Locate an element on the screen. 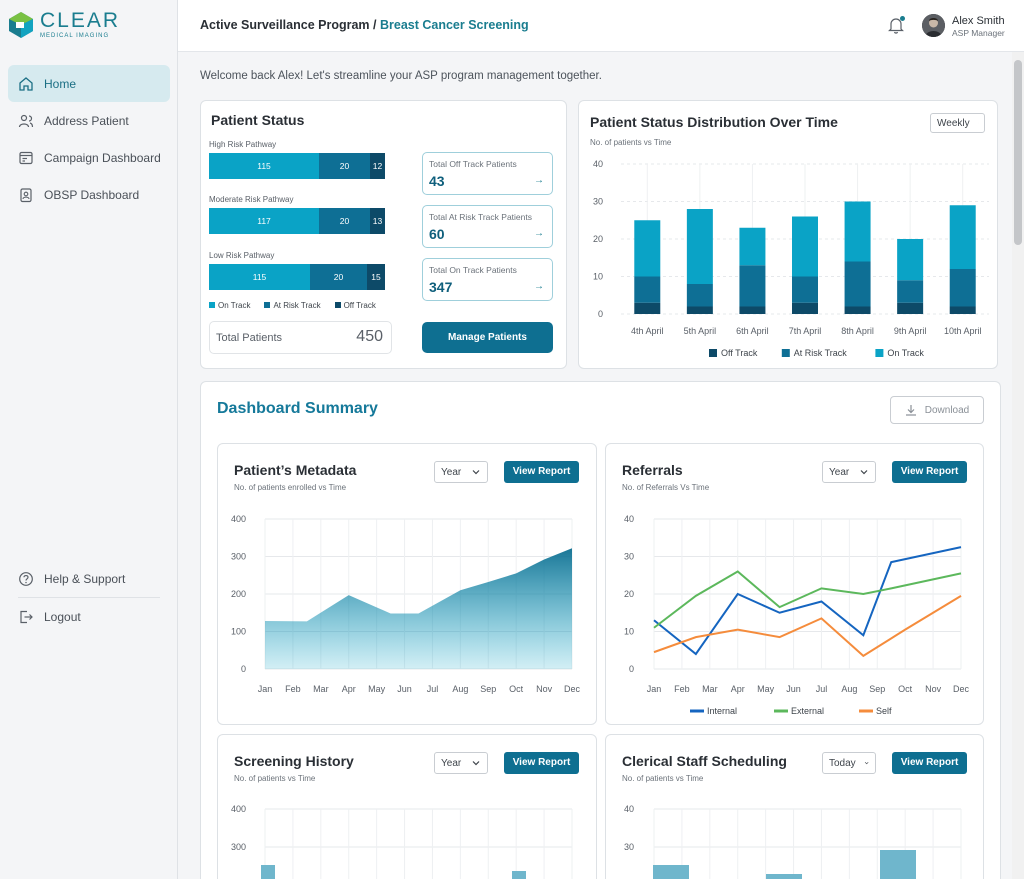 The height and width of the screenshot is (879, 1024). legend-label: On Track is located at coordinates (905, 353).